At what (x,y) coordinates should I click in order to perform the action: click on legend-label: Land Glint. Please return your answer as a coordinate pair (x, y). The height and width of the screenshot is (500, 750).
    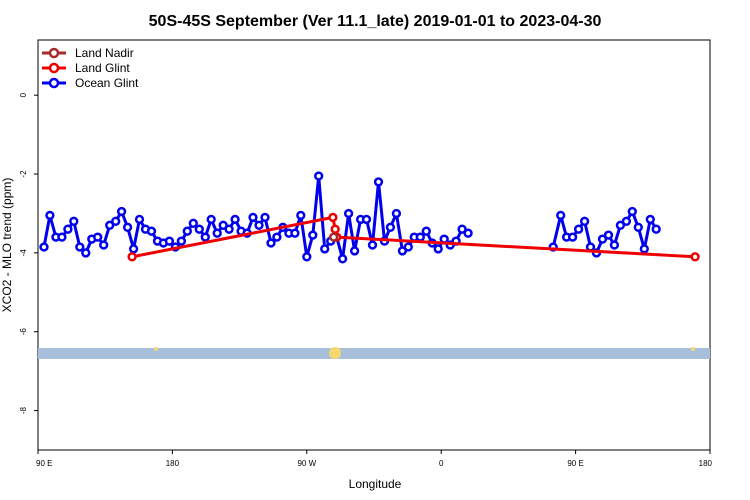
    Looking at the image, I should click on (102, 68).